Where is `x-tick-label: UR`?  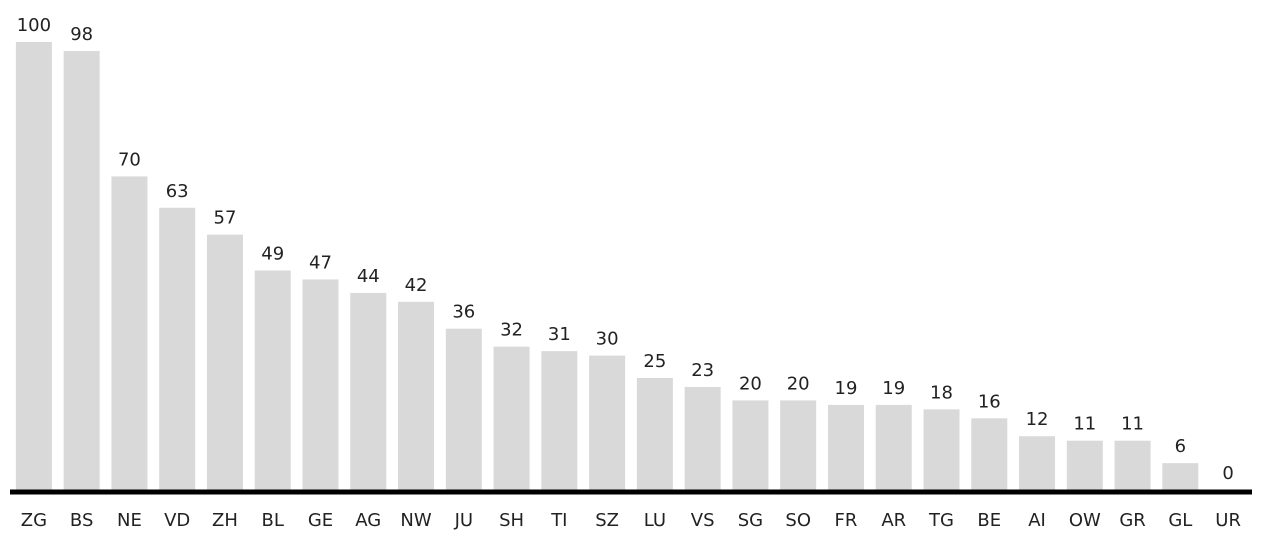
x-tick-label: UR is located at coordinates (1228, 520).